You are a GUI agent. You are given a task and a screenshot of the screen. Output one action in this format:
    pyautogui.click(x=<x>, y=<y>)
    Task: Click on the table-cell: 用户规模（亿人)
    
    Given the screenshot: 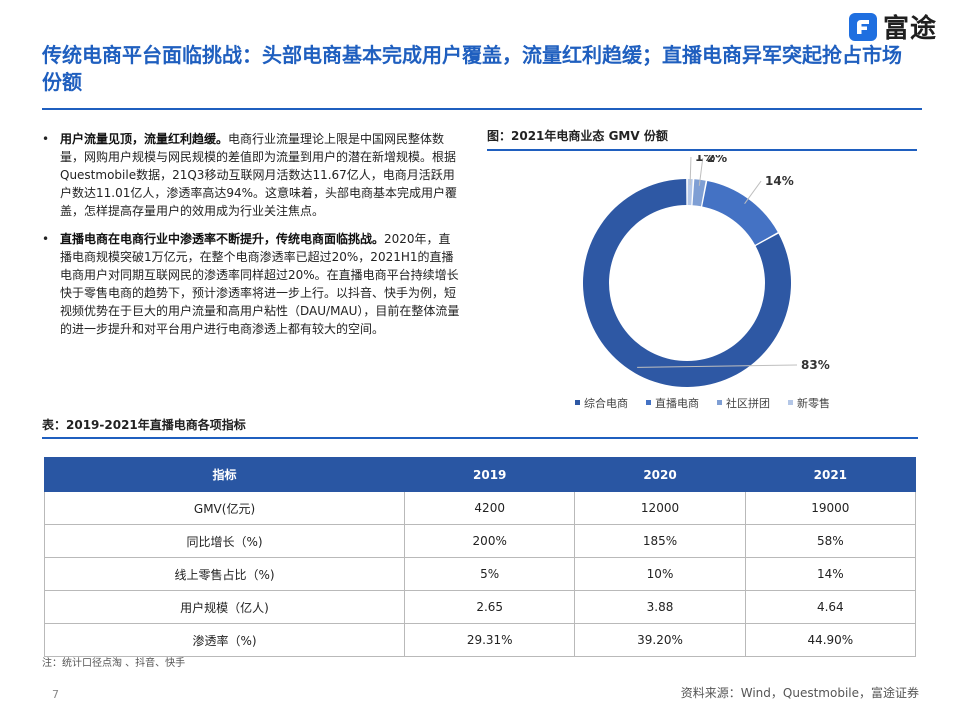 What is the action you would take?
    pyautogui.click(x=224, y=607)
    